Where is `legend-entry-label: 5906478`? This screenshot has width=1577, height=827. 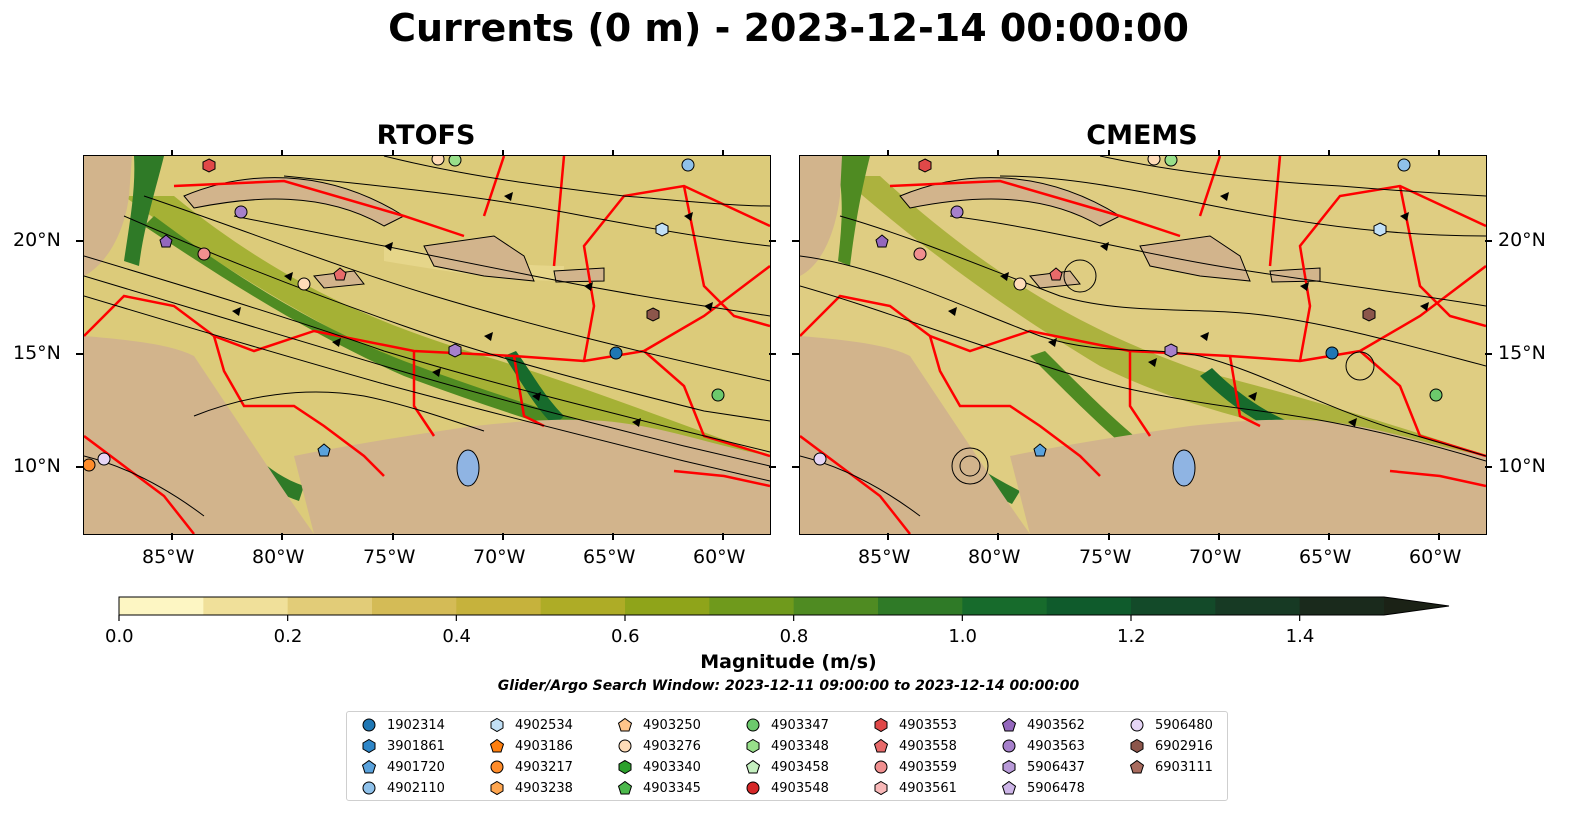
legend-entry-label: 5906478 is located at coordinates (1056, 788).